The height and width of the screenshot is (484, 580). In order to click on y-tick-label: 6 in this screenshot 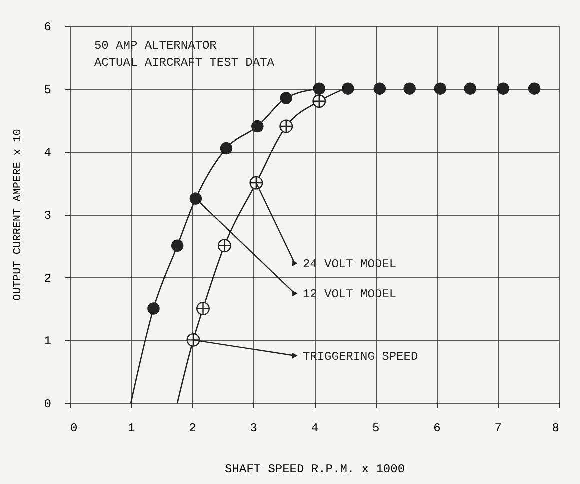, I will do `click(48, 27)`.